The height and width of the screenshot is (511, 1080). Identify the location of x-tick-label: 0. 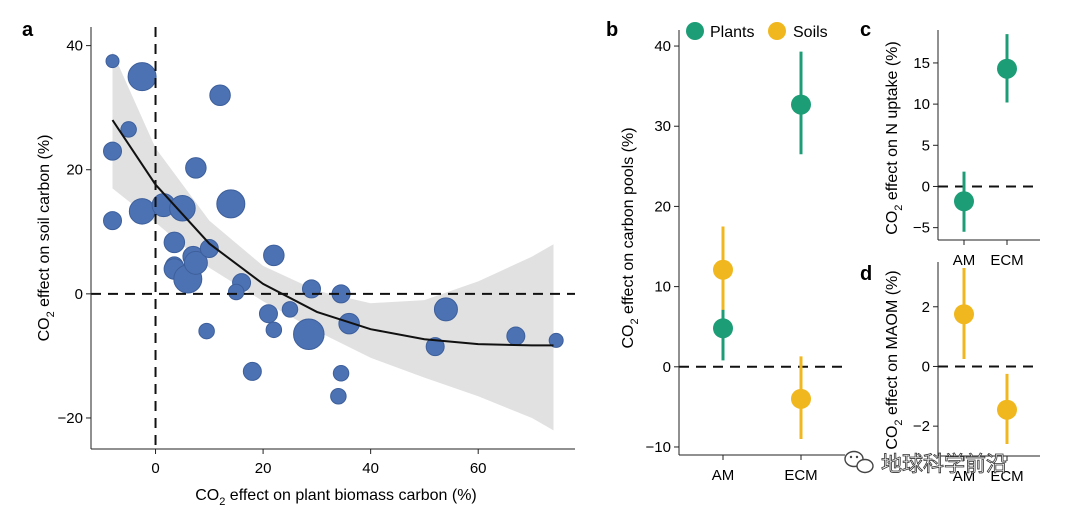
(155, 468).